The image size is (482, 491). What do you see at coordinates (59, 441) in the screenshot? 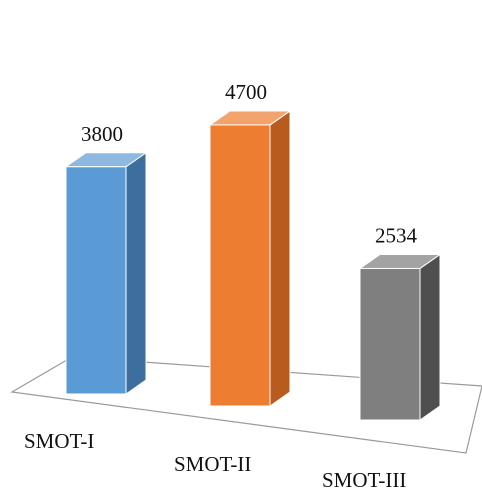
I see `category-label-smot-i: SMOT-I` at bounding box center [59, 441].